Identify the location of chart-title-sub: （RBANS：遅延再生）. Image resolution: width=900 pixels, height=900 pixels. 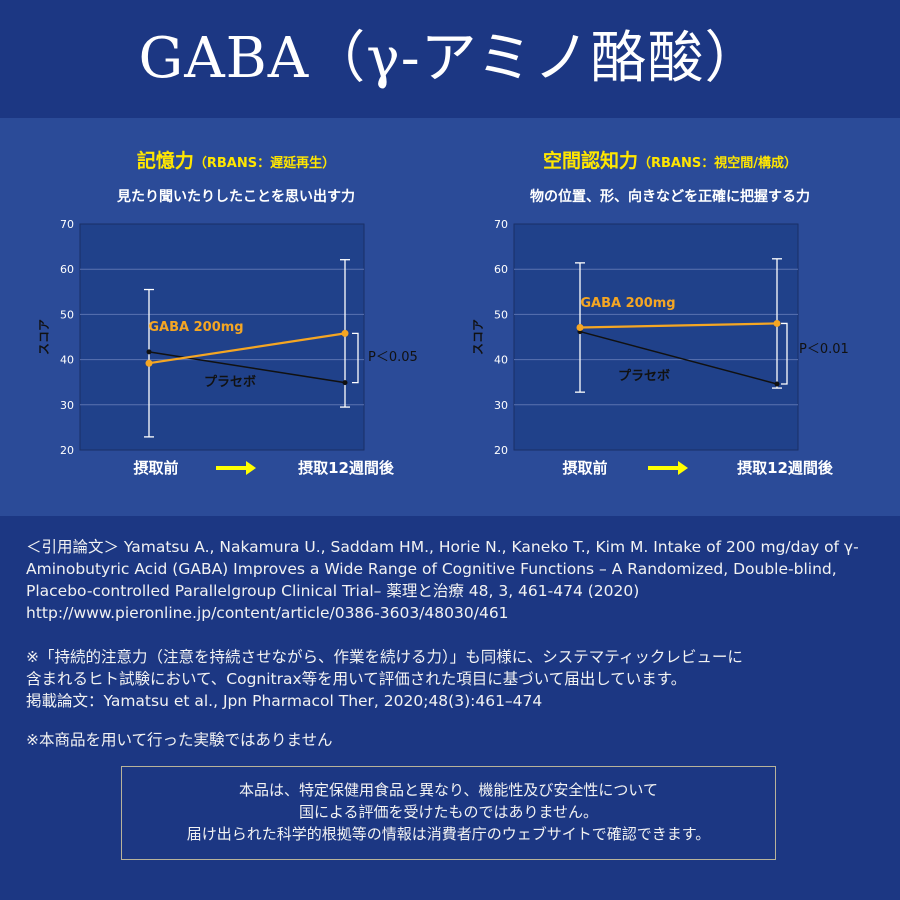
(264, 163).